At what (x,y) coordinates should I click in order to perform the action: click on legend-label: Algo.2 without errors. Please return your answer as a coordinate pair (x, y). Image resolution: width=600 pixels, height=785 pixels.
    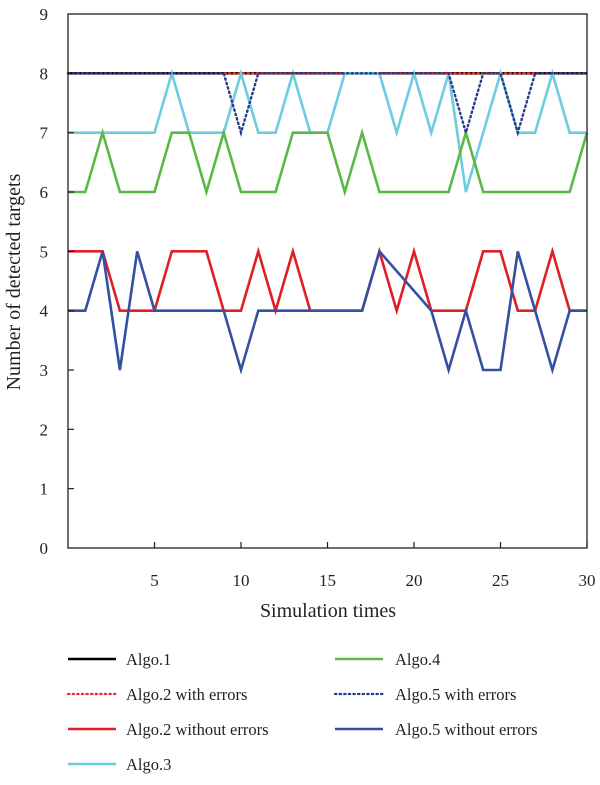
    Looking at the image, I should click on (197, 729).